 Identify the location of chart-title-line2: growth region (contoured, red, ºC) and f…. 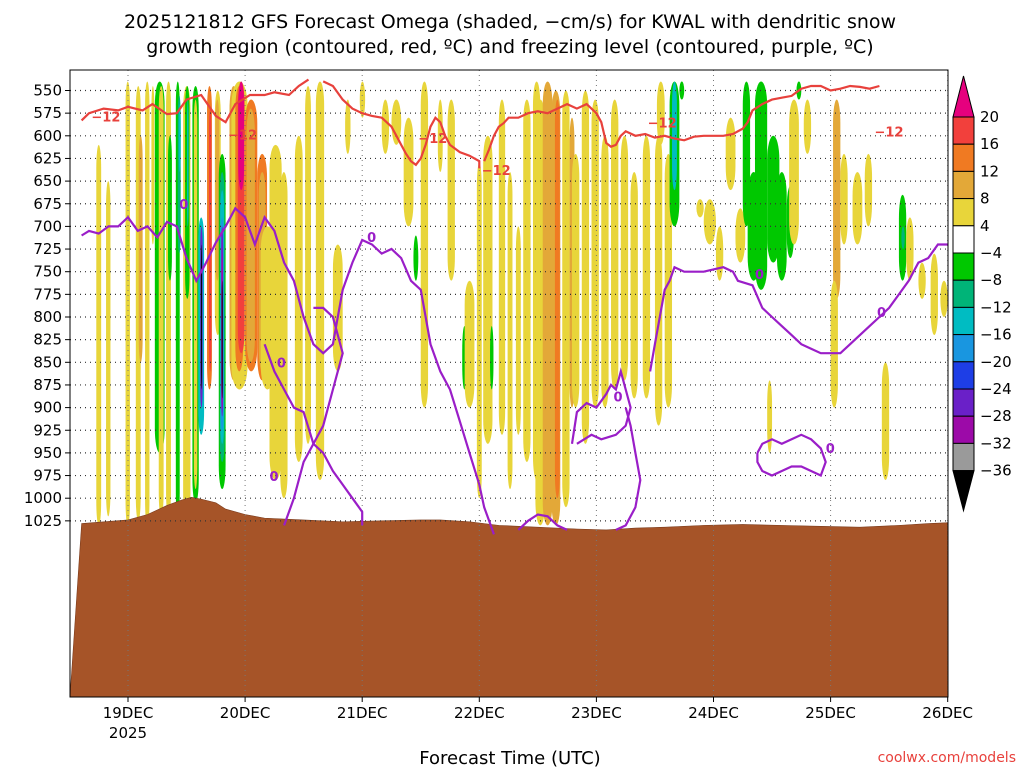
(509, 47).